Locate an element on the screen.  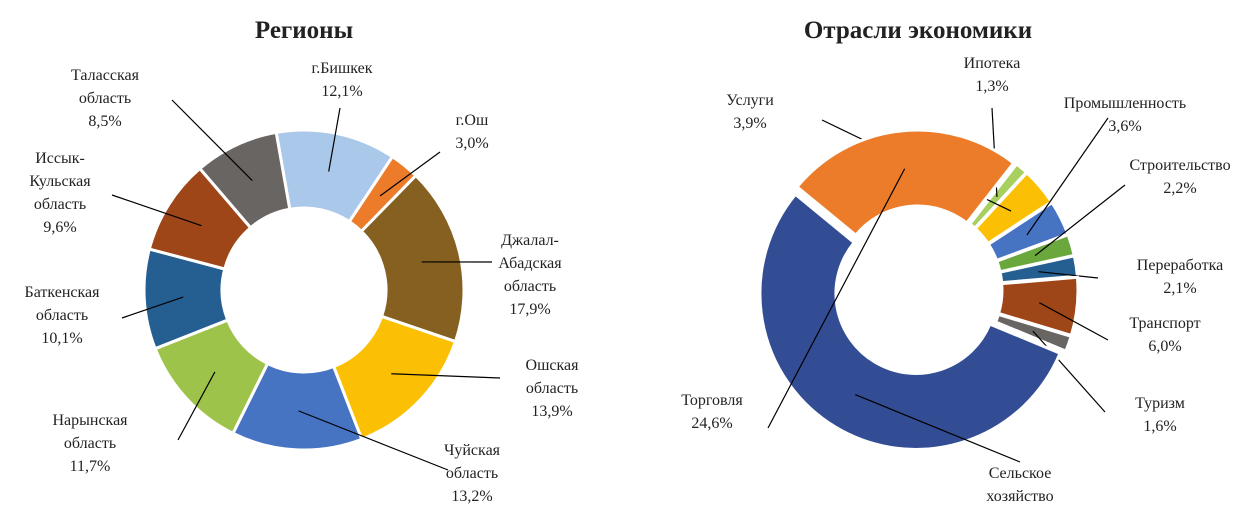
label-line: Туризм is located at coordinates (1160, 403).